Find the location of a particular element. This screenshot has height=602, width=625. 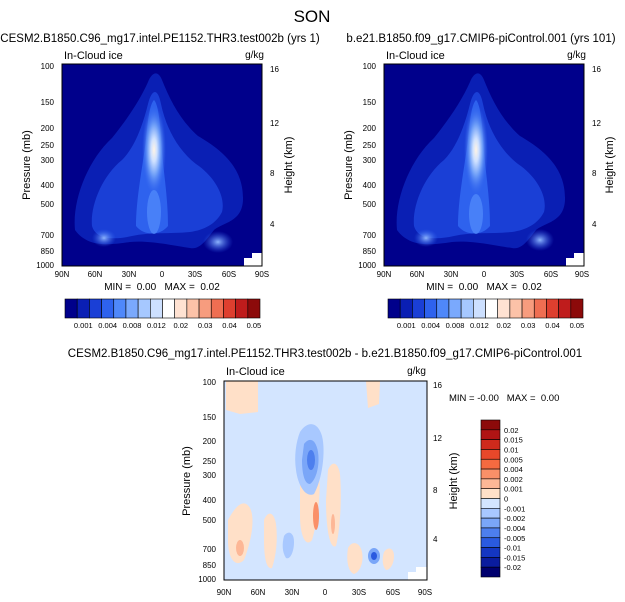

y-tick-label: 850 is located at coordinates (210, 565).